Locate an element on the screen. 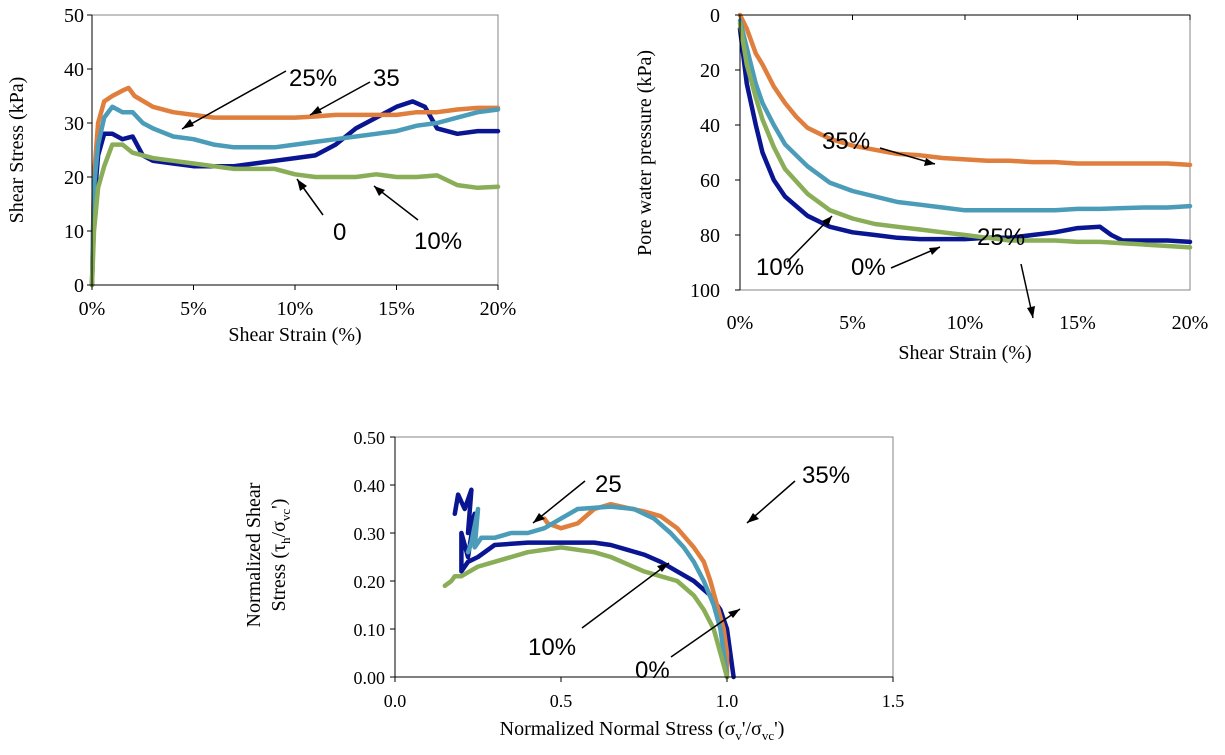 The height and width of the screenshot is (755, 1225). annotation-label: 25 is located at coordinates (608, 484).